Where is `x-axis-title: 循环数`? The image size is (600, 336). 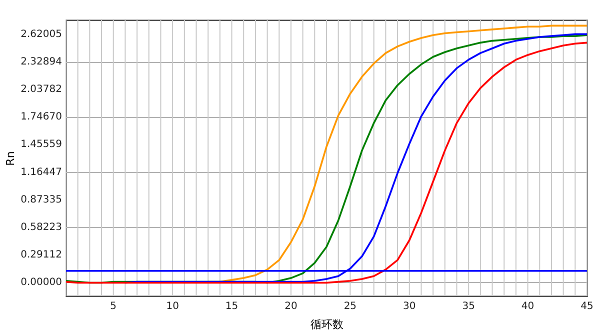
x-axis-title: 循环数 is located at coordinates (327, 324).